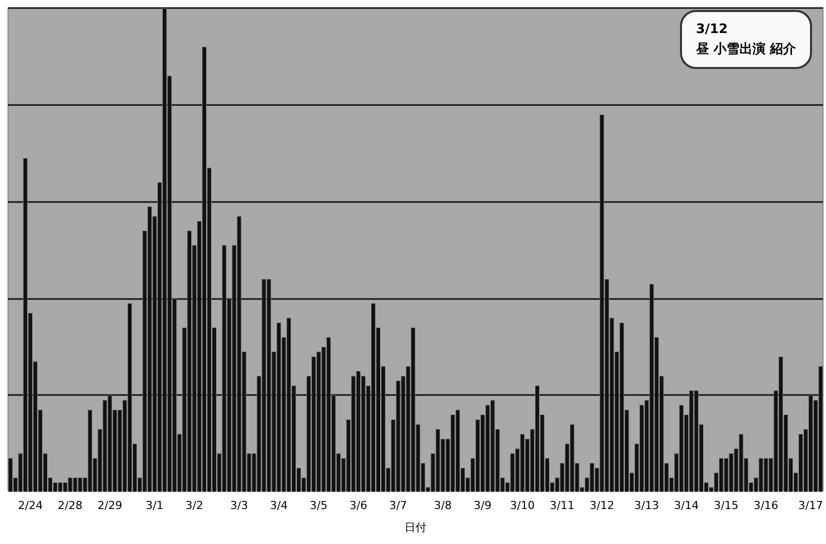 This screenshot has height=544, width=826. I want to click on x-tick-label: 2/24, so click(30, 505).